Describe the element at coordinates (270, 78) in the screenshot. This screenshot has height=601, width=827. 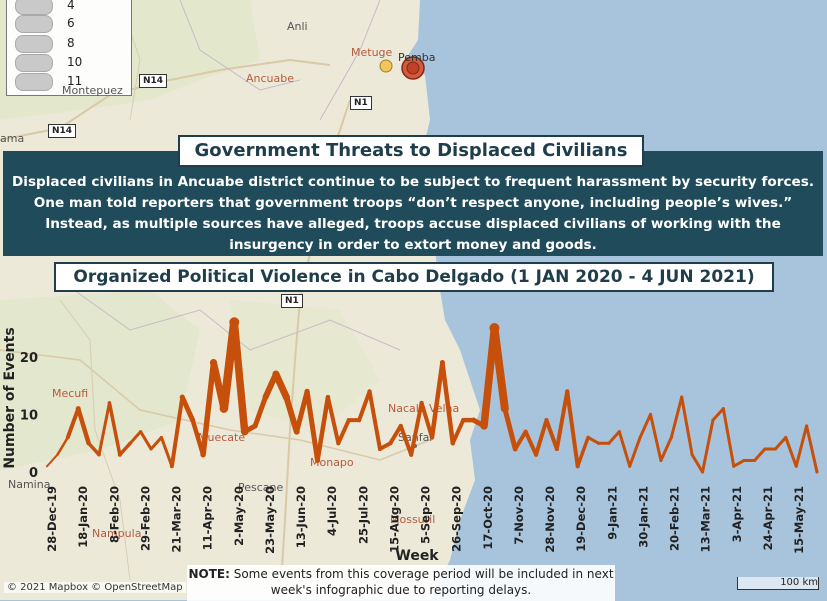
I see `place-label-ancuabe: Ancuabe` at that location.